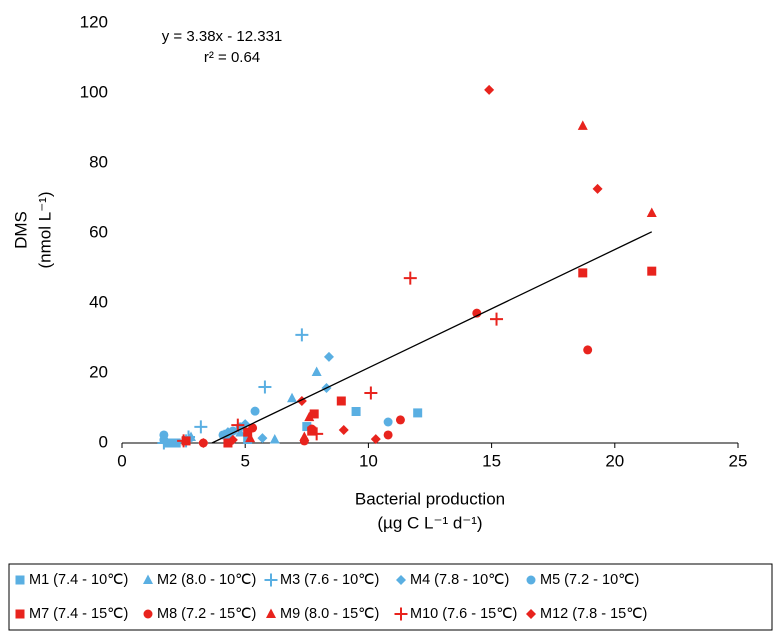 This screenshot has width=776, height=632. What do you see at coordinates (44, 230) in the screenshot?
I see `y-axis-subtitle: (nmol L⁻¹)` at bounding box center [44, 230].